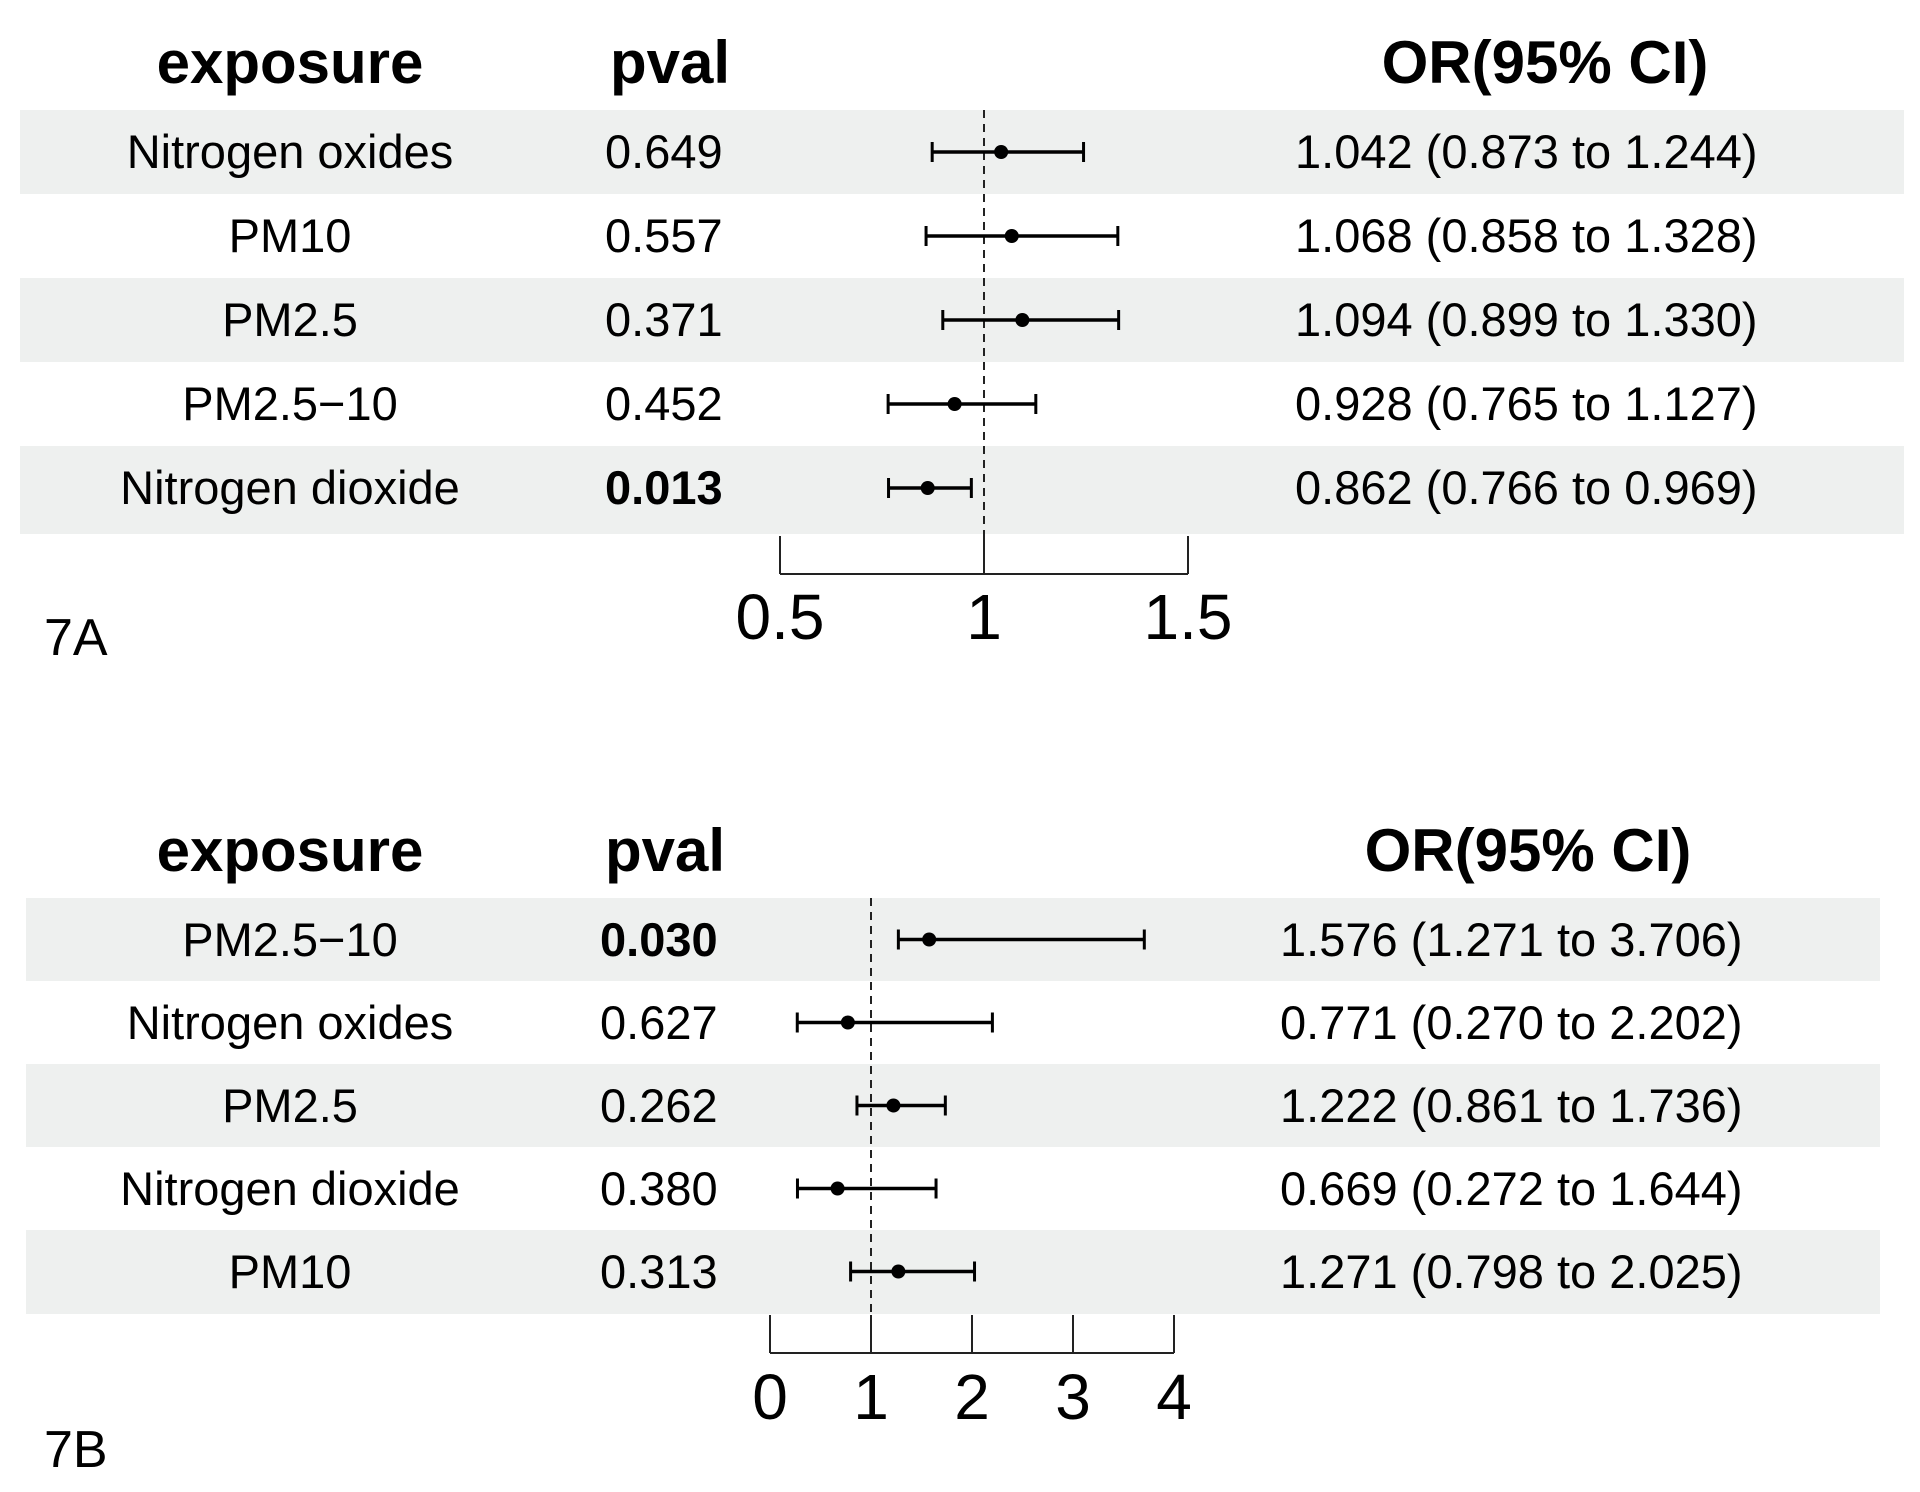  Describe the element at coordinates (664, 235) in the screenshot. I see `pval-label: 0.557` at that location.